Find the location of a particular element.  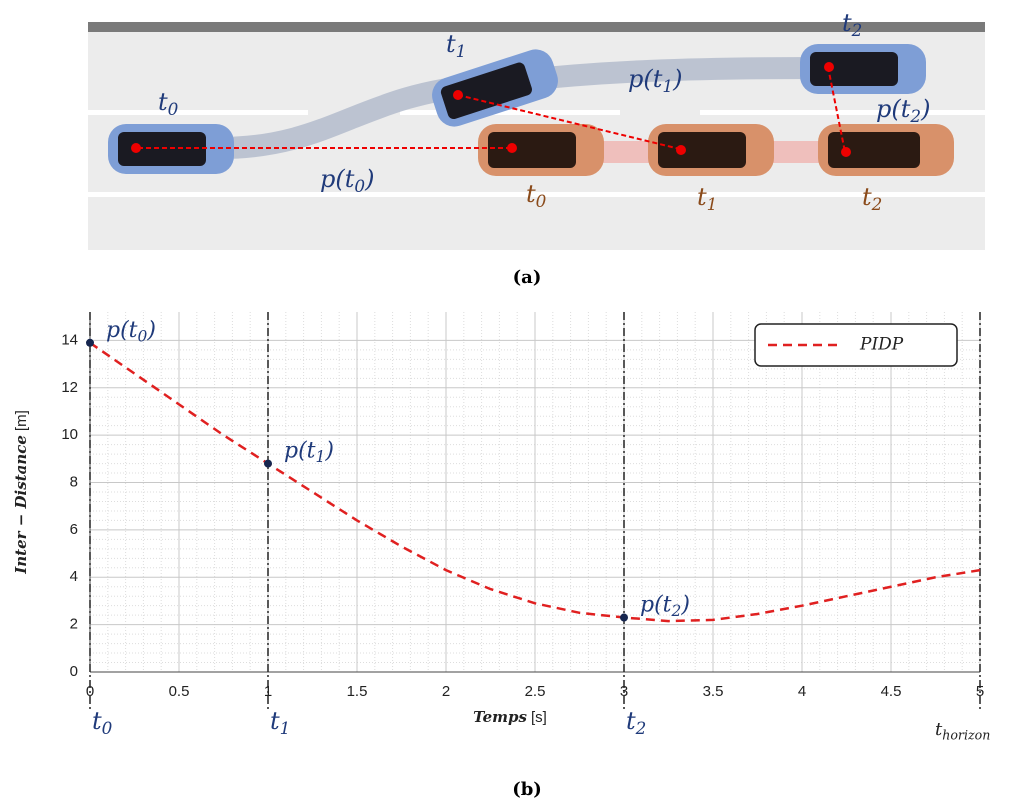

distance-arrows is located at coordinates (492, 109).